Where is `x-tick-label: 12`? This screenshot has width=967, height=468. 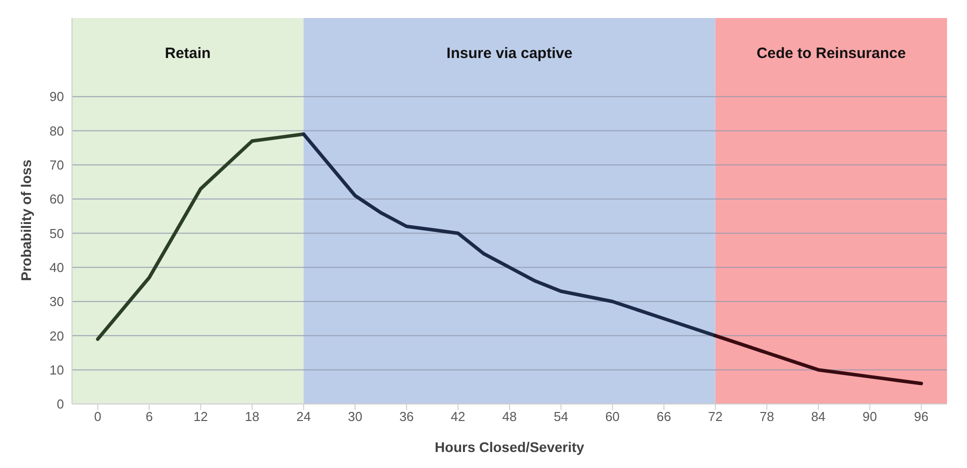
x-tick-label: 12 is located at coordinates (200, 416).